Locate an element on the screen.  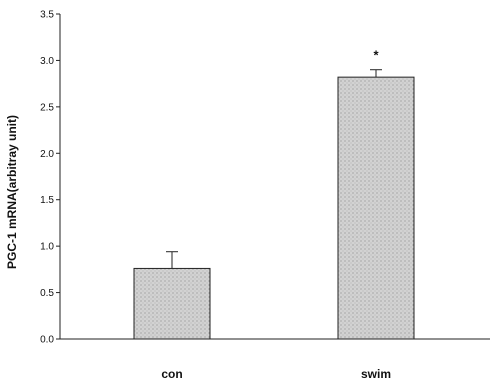
y-tick-label: 0.5 is located at coordinates (47, 293).